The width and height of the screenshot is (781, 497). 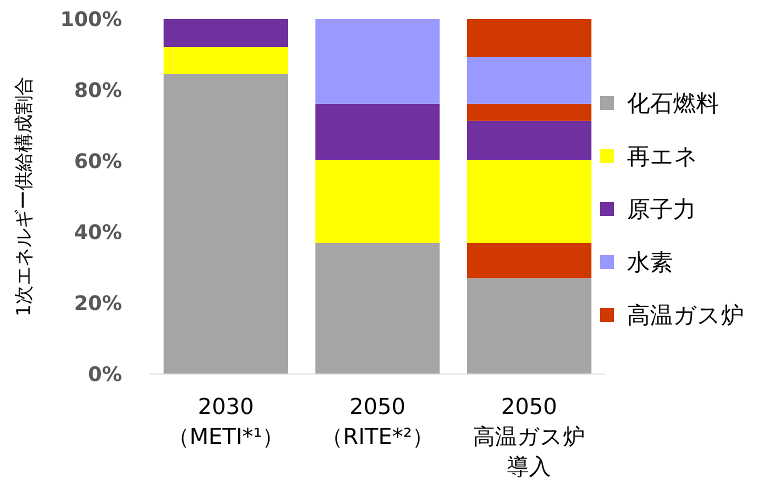 What do you see at coordinates (650, 263) in the screenshot?
I see `legend-label: 水素` at bounding box center [650, 263].